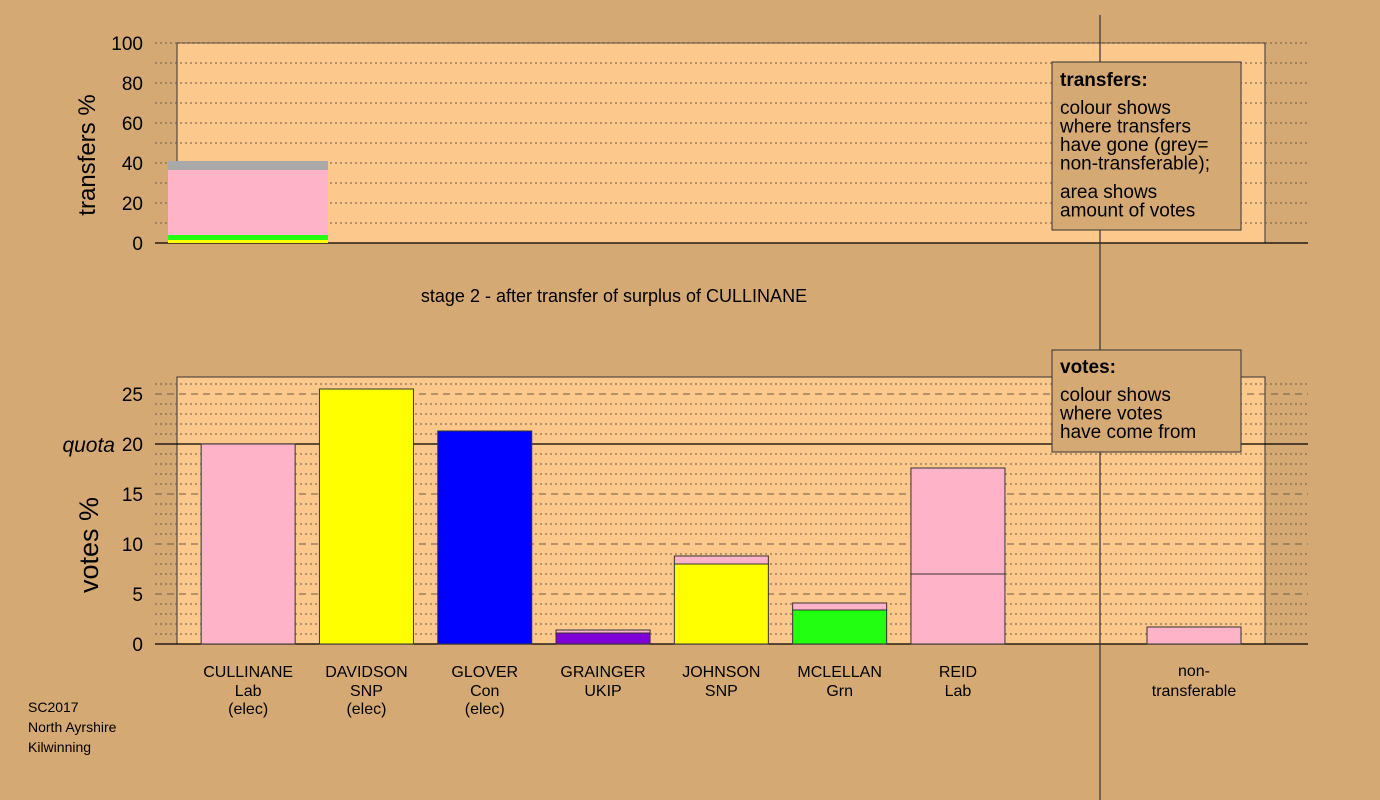 The height and width of the screenshot is (800, 1380). Describe the element at coordinates (1194, 691) in the screenshot. I see `non-transferable-label-2: transferable` at that location.